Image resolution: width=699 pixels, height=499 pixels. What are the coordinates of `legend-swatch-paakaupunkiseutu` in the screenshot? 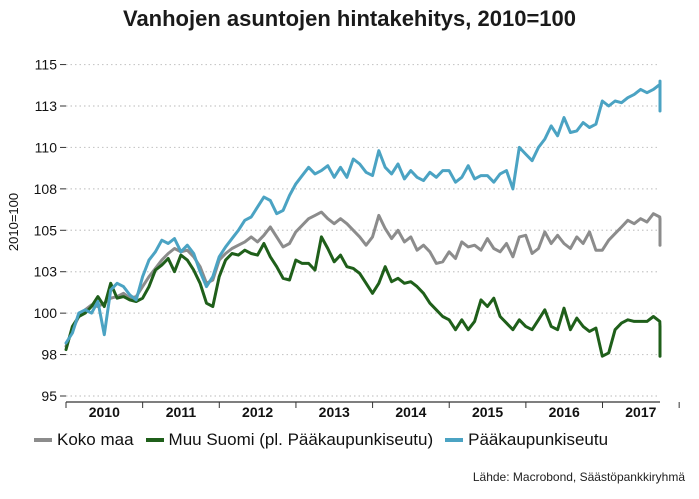 It's located at (454, 440).